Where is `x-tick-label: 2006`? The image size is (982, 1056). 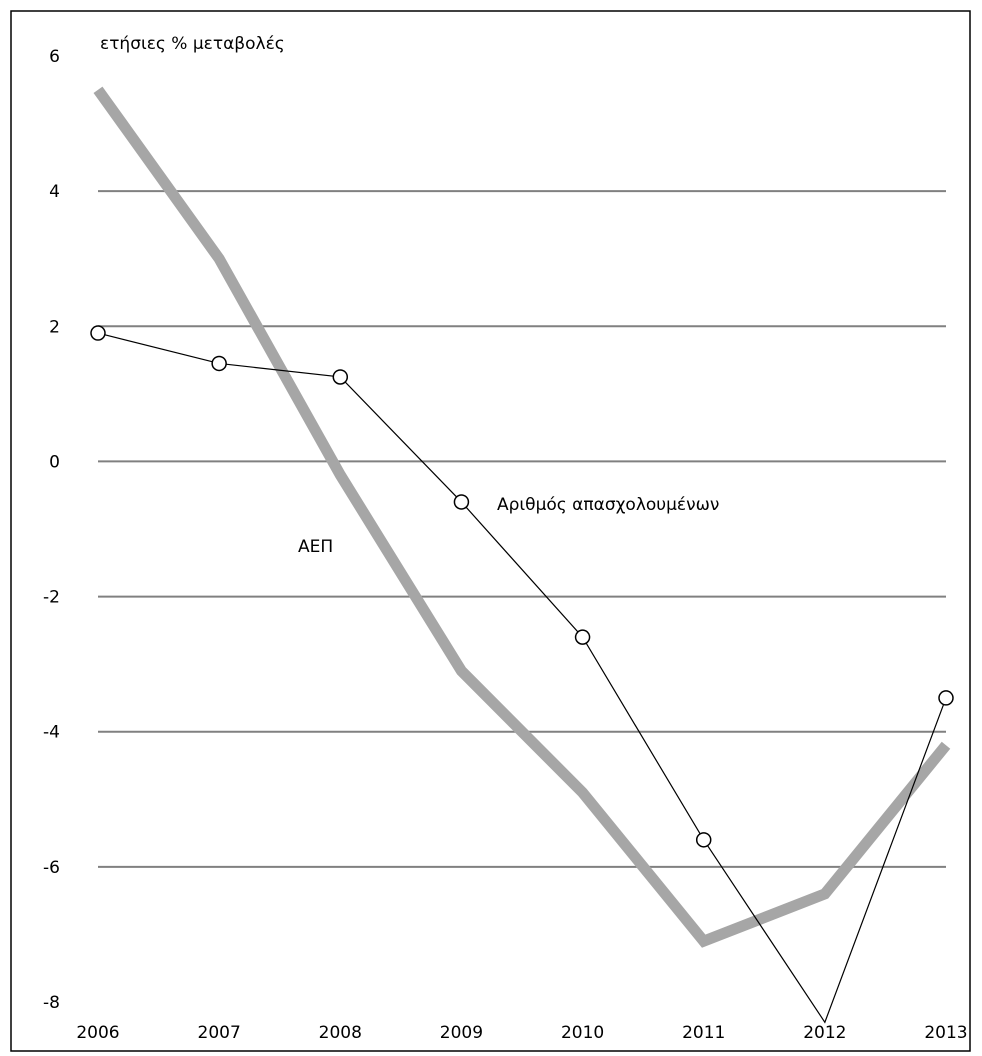 x-tick-label: 2006 is located at coordinates (97, 1033).